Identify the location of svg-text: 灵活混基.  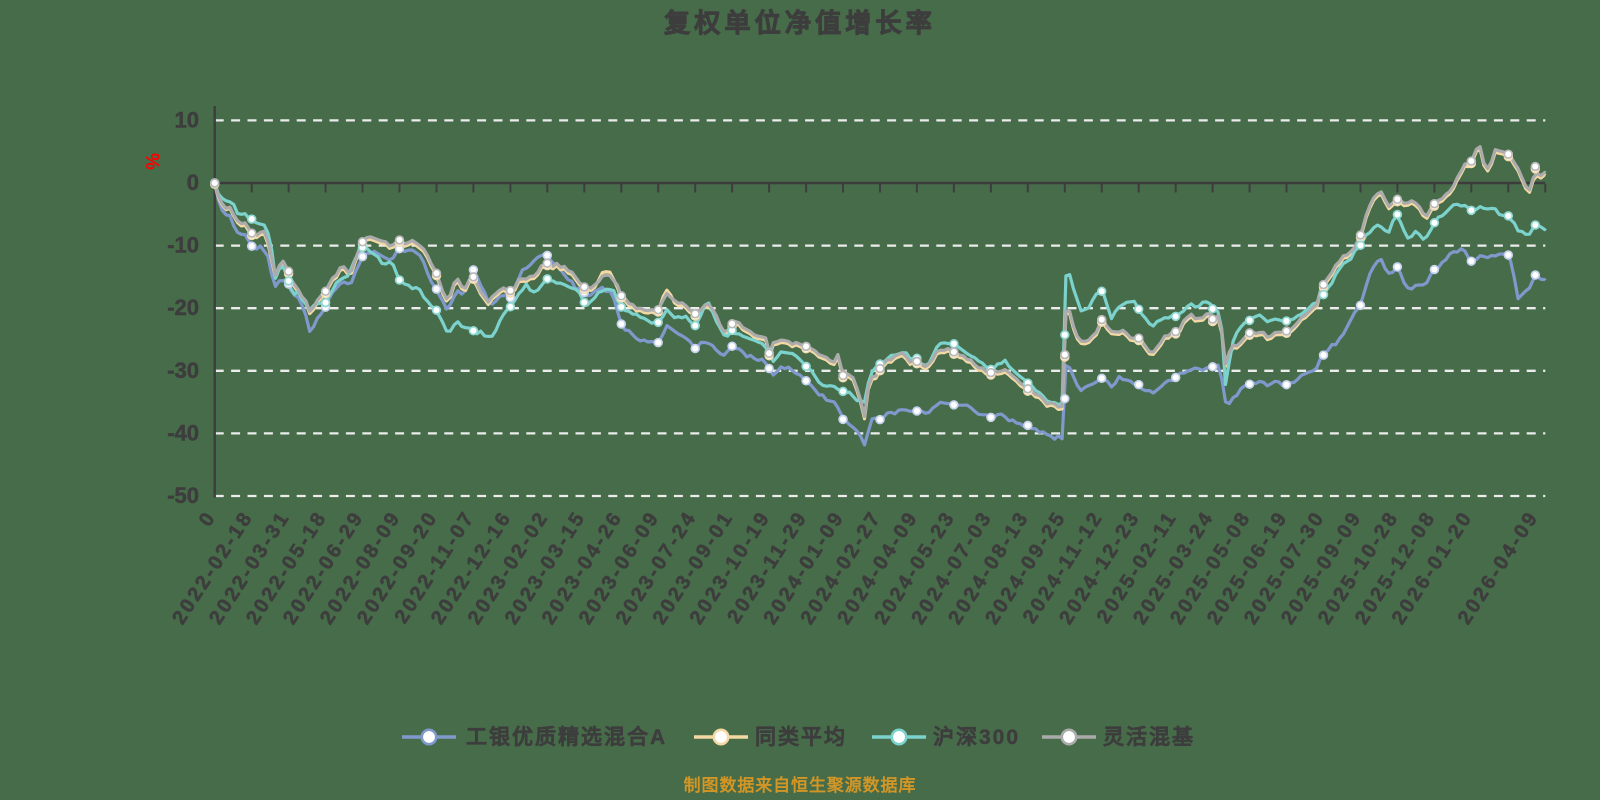
(1149, 737).